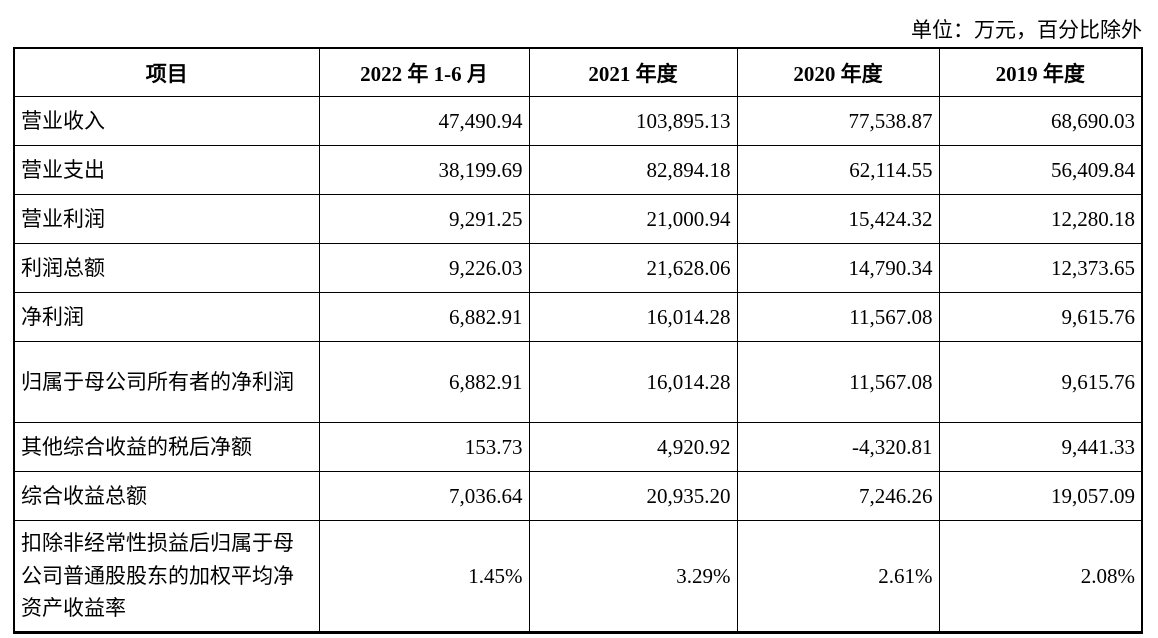 The width and height of the screenshot is (1158, 638). What do you see at coordinates (424, 496) in the screenshot?
I see `value-cell: 7,036.64` at bounding box center [424, 496].